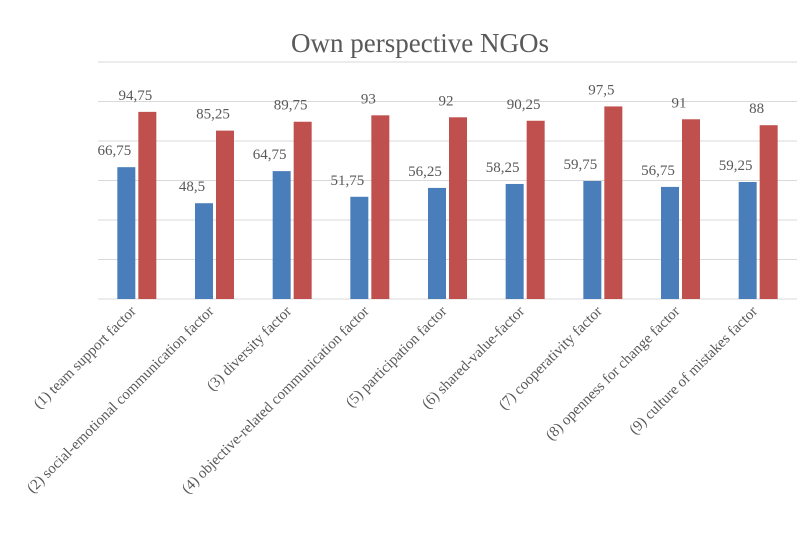 The width and height of the screenshot is (812, 534). I want to click on value-label: 93, so click(368, 99).